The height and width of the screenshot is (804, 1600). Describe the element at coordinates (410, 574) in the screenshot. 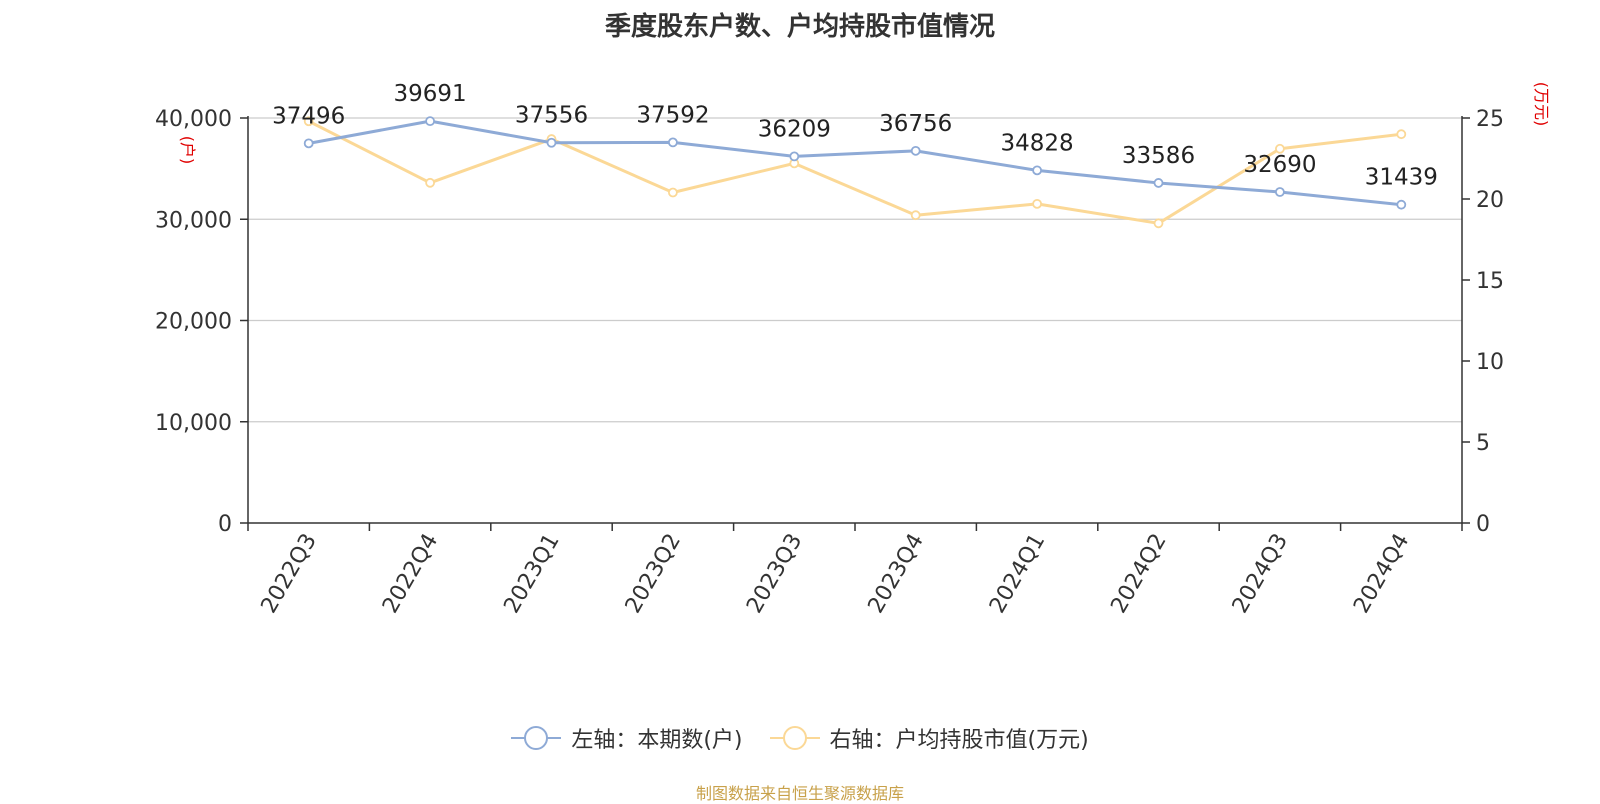

I see `x-tick-label: 2022Q4` at that location.